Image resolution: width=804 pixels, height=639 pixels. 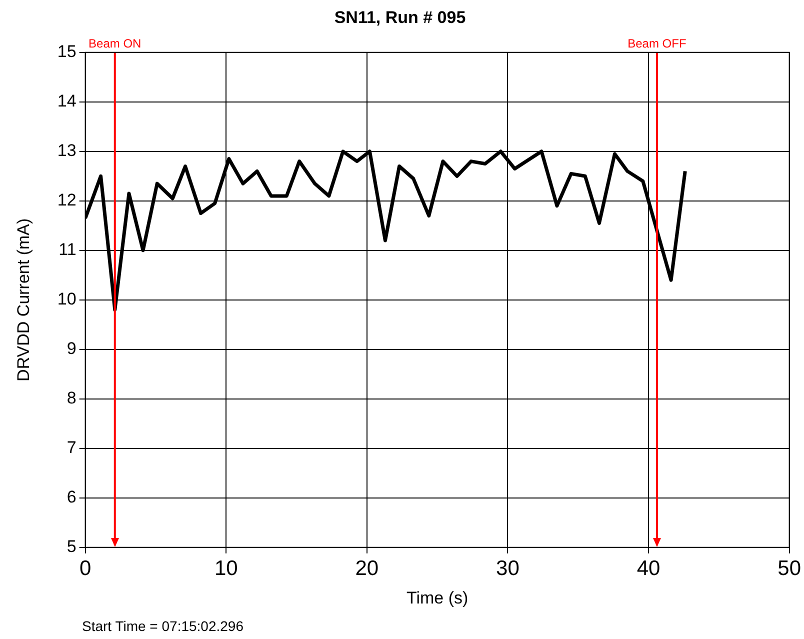 What do you see at coordinates (367, 568) in the screenshot?
I see `x-tick-label: 20` at bounding box center [367, 568].